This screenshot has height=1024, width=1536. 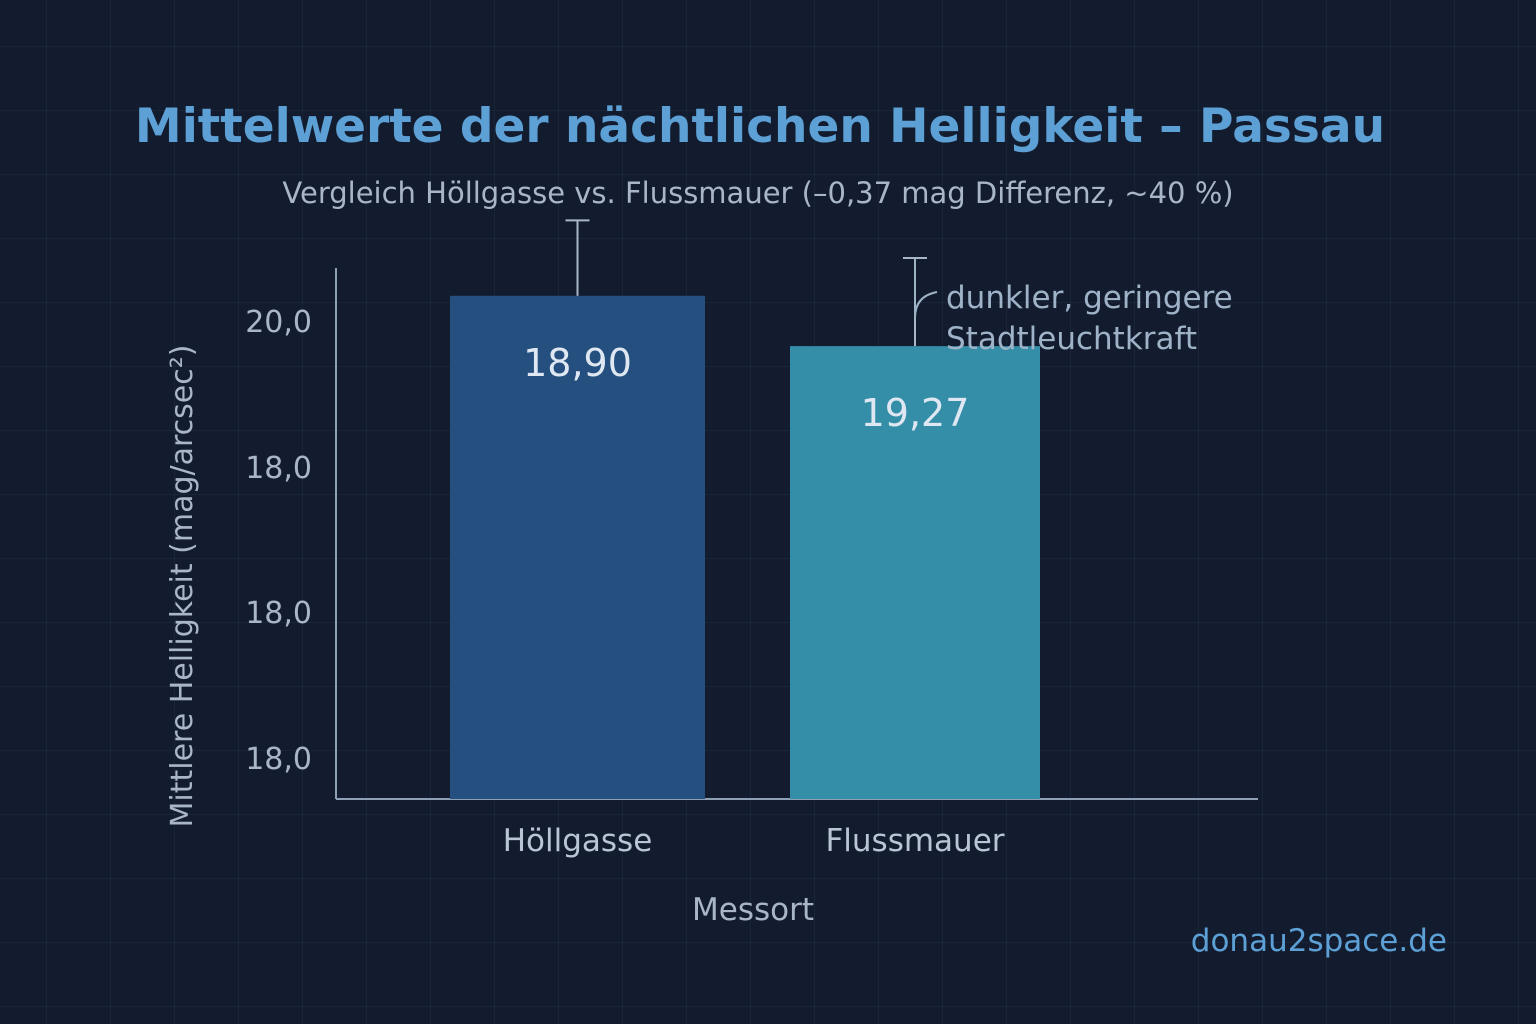 I want to click on annotation-connector, so click(x=926, y=288).